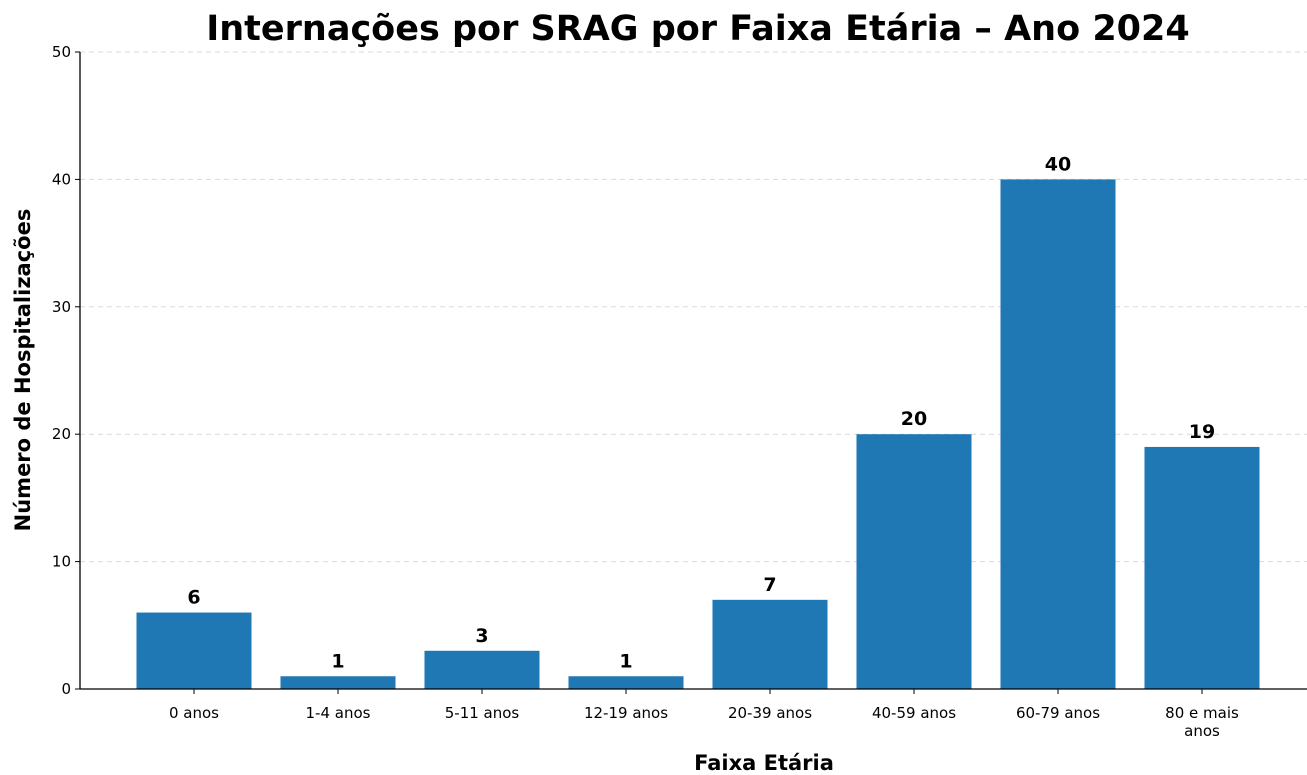 This screenshot has width=1307, height=775. I want to click on y-tick-label: 20, so click(61, 434).